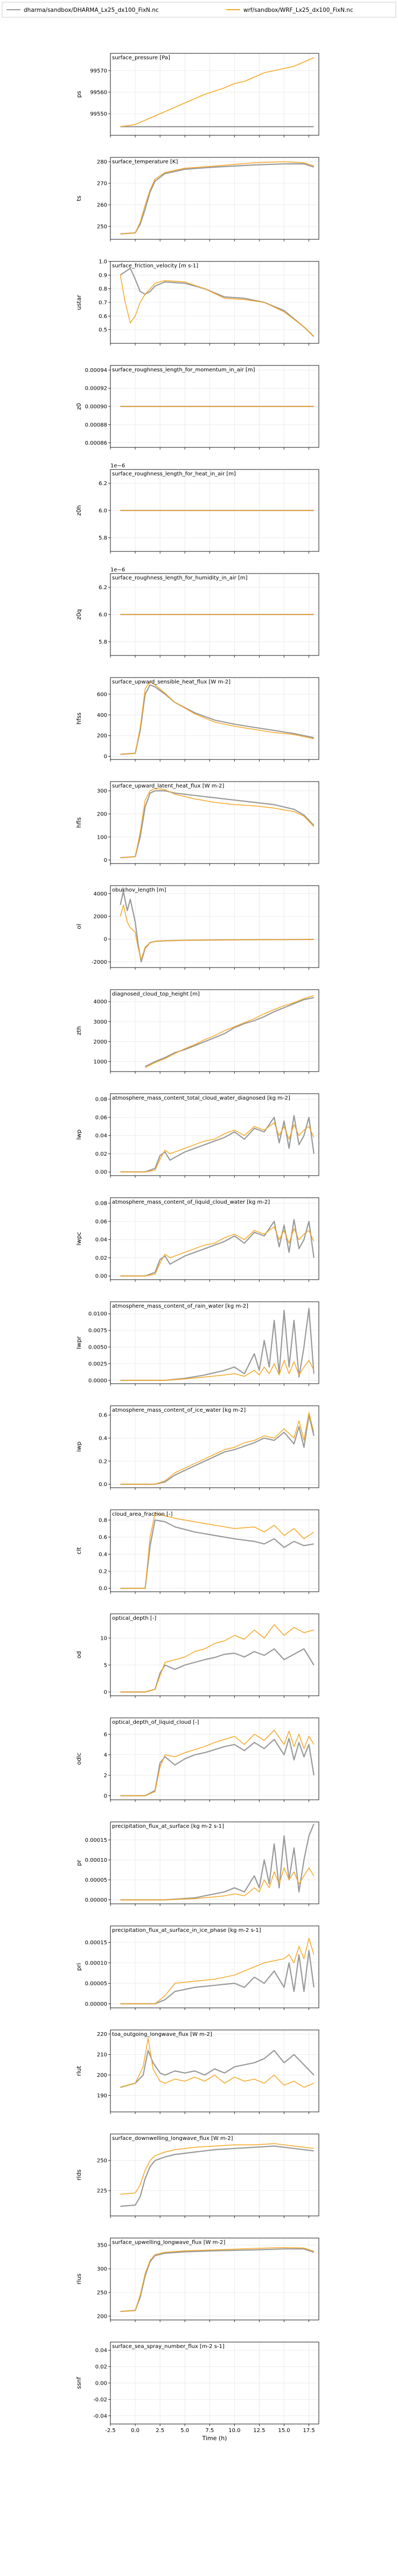 The height and width of the screenshot is (2576, 398). Describe the element at coordinates (162, 2035) in the screenshot. I see `panel-title: toa_outgoing_longwave_flux [W m-2]` at that location.